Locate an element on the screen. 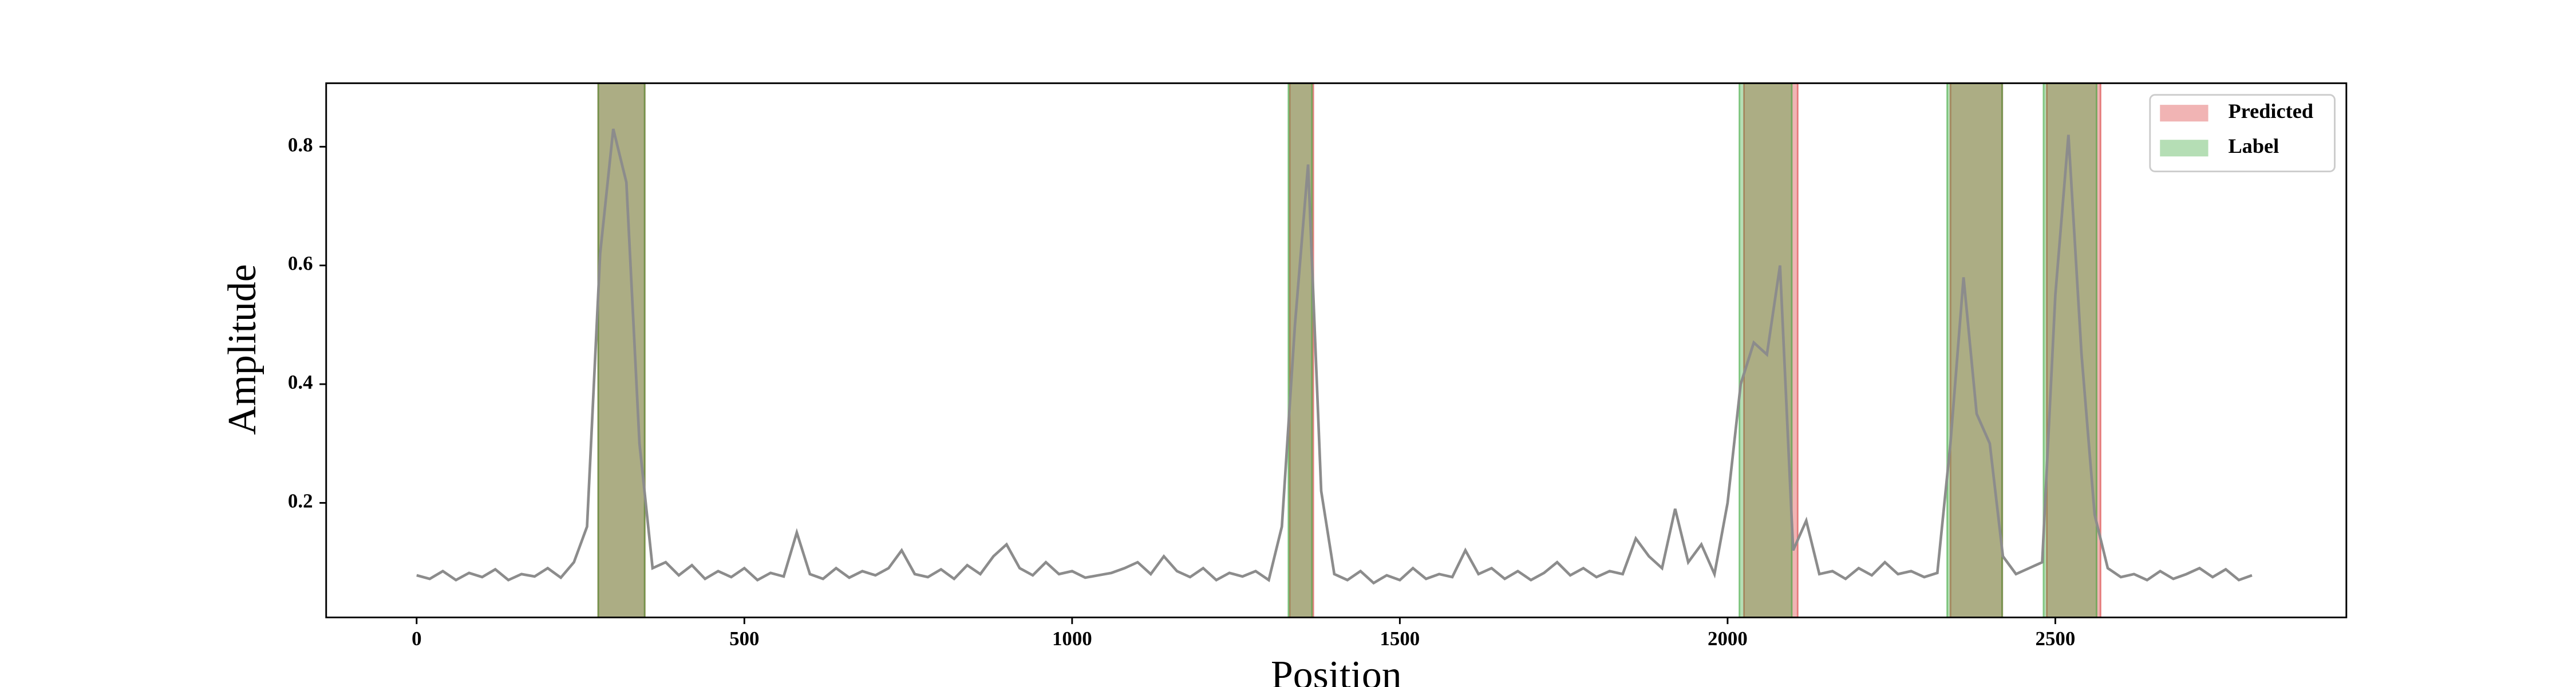 The height and width of the screenshot is (687, 2576). legend-label: Predicted is located at coordinates (2270, 111).